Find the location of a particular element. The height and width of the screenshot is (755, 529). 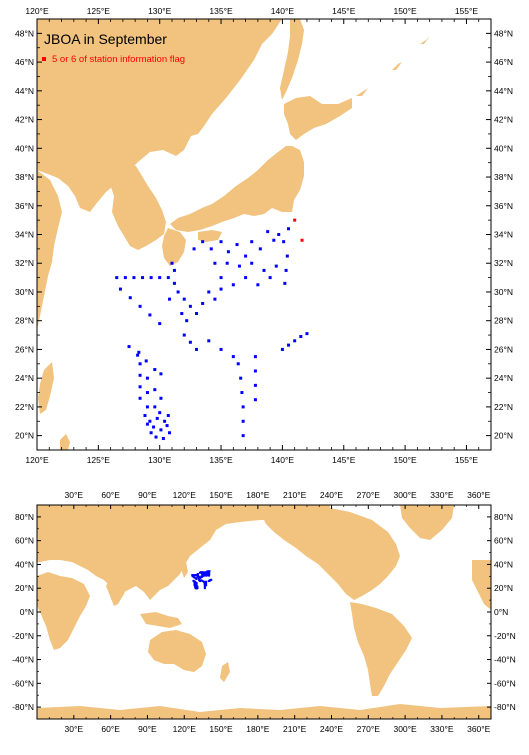

lat-tick-label-right: 42°N is located at coordinates (503, 120).